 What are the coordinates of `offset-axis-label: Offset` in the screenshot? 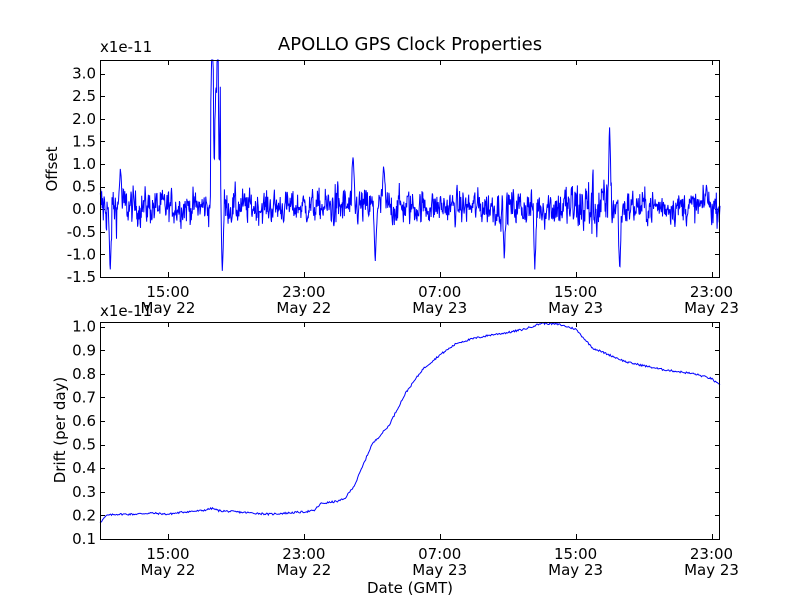 It's located at (52, 168).